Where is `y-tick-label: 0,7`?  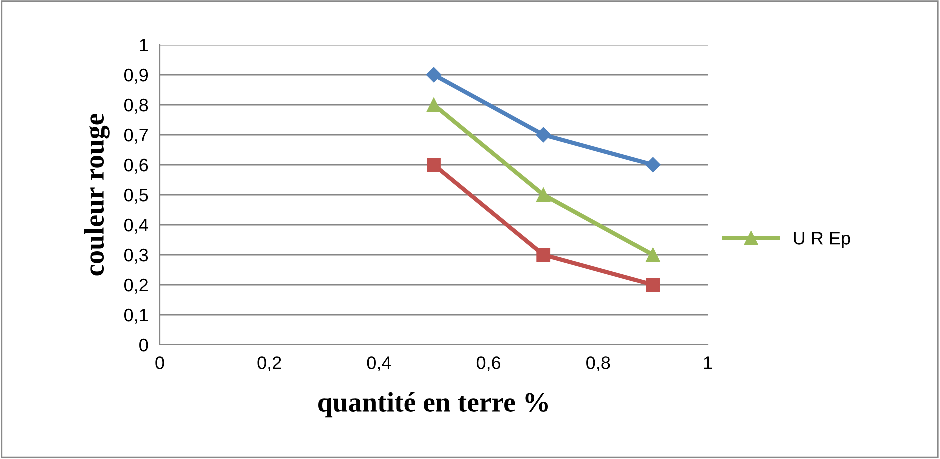 y-tick-label: 0,7 is located at coordinates (136, 136).